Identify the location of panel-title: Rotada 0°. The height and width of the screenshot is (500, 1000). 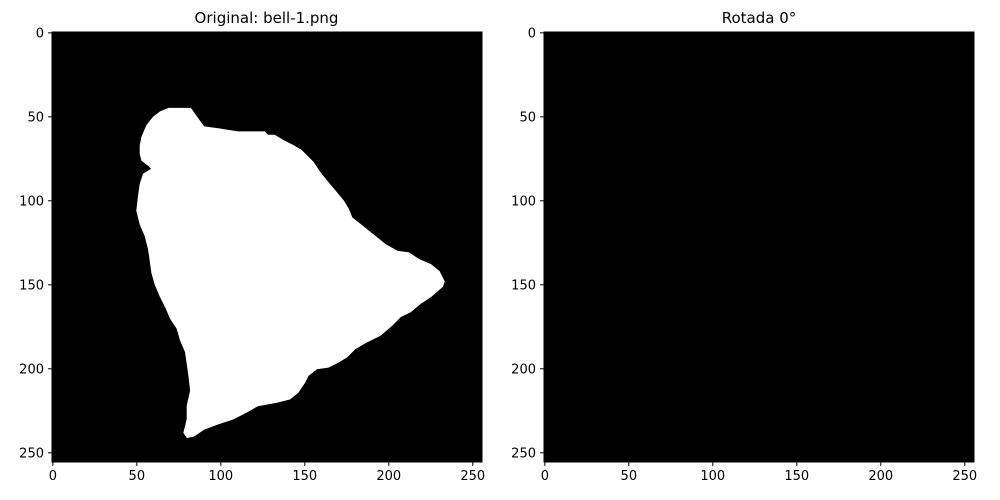
(759, 18).